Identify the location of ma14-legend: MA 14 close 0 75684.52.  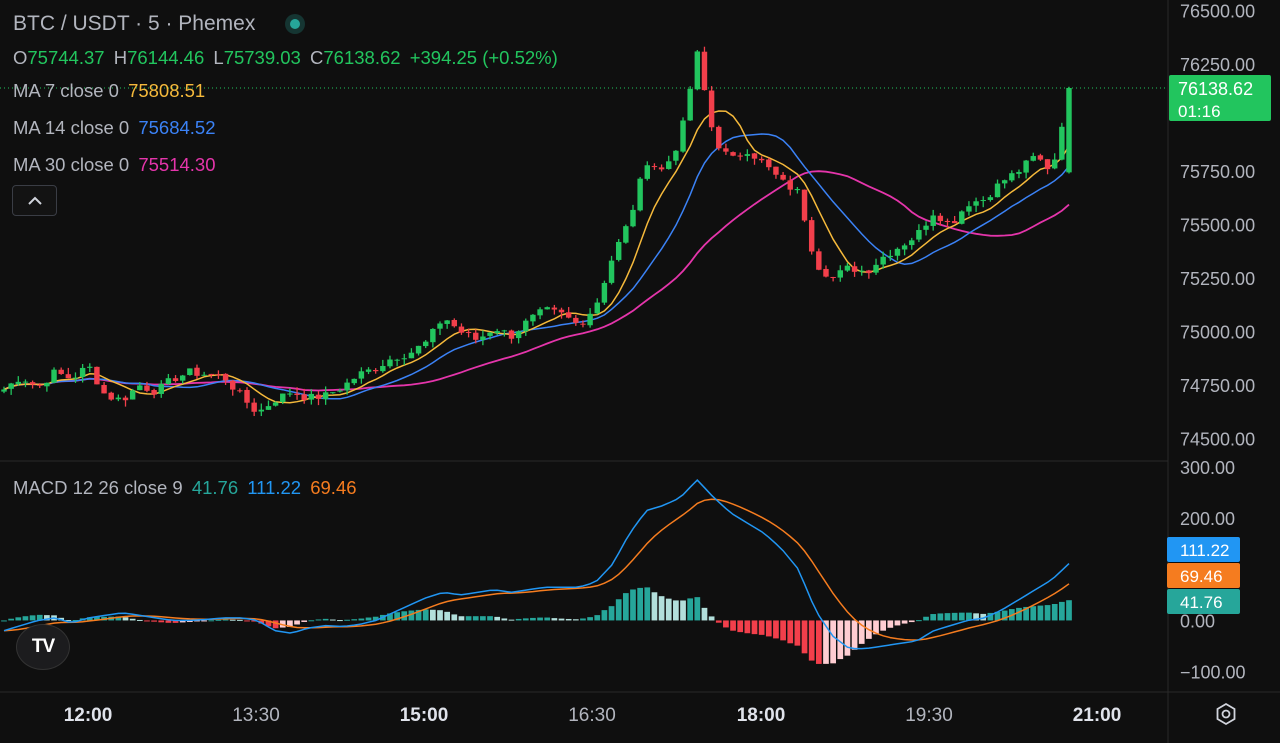
(116, 128).